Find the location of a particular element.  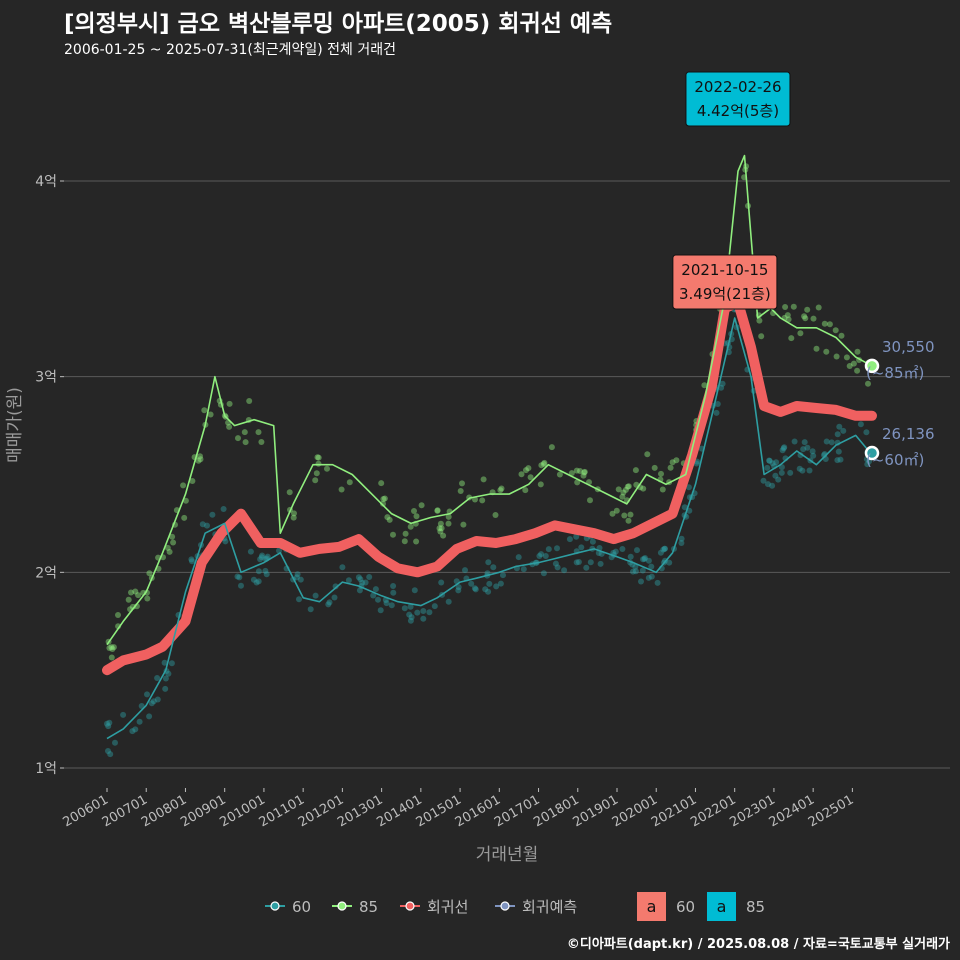

y-tick-label: 2억 is located at coordinates (46, 573).